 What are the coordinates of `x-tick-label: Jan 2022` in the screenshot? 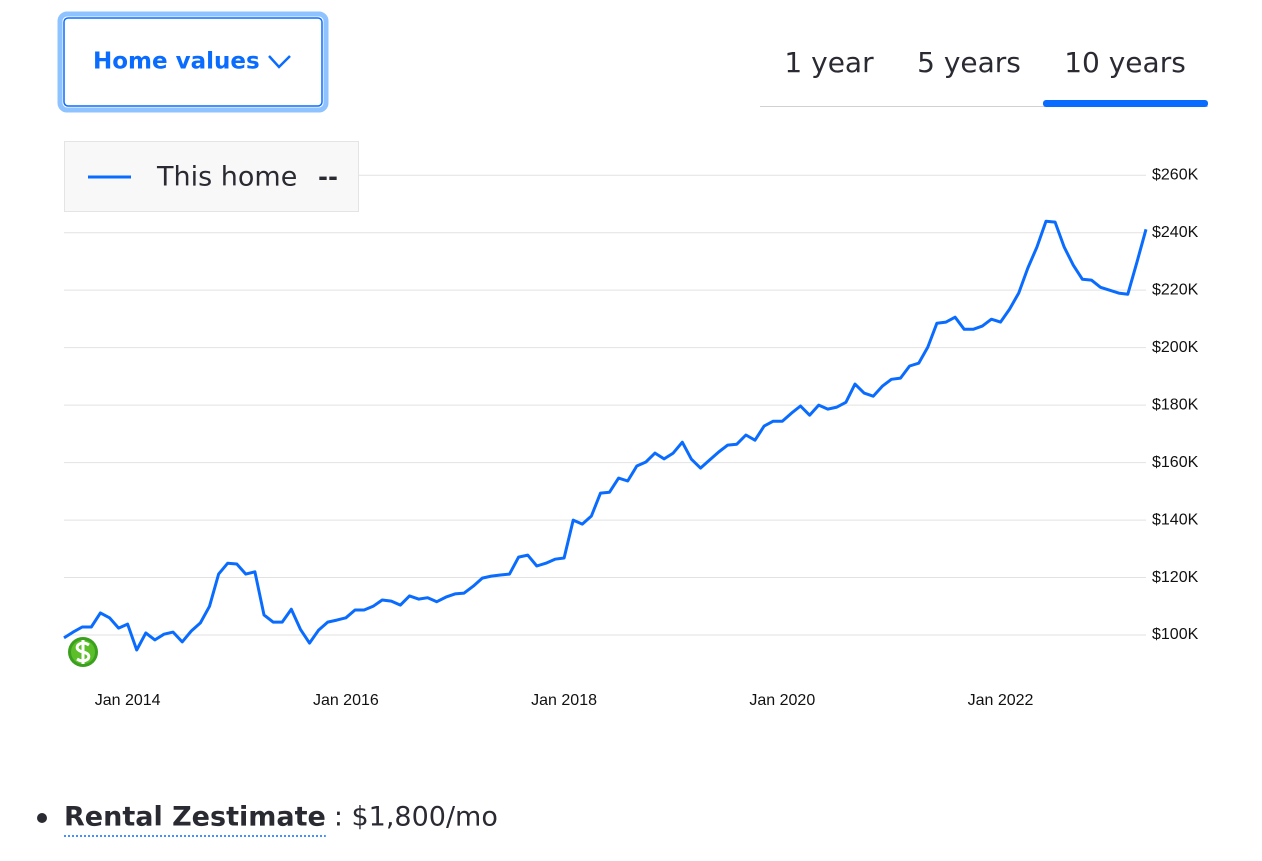 It's located at (1001, 700).